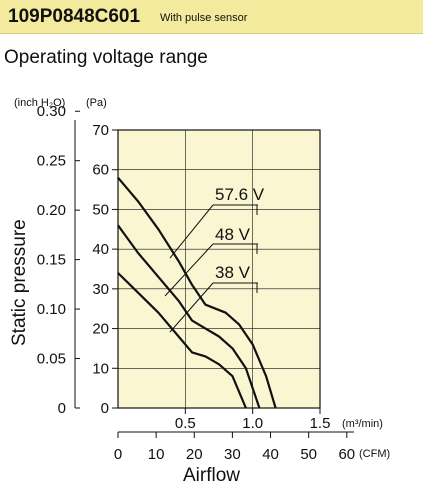  Describe the element at coordinates (100, 130) in the screenshot. I see `pa-tick-label: 70` at that location.